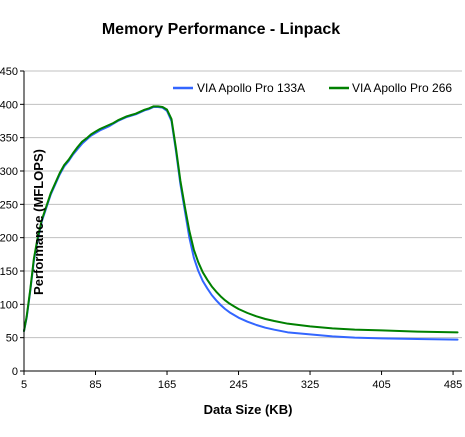 The width and height of the screenshot is (465, 437). What do you see at coordinates (248, 409) in the screenshot?
I see `x-axis-label: Data Size (KB)` at bounding box center [248, 409].